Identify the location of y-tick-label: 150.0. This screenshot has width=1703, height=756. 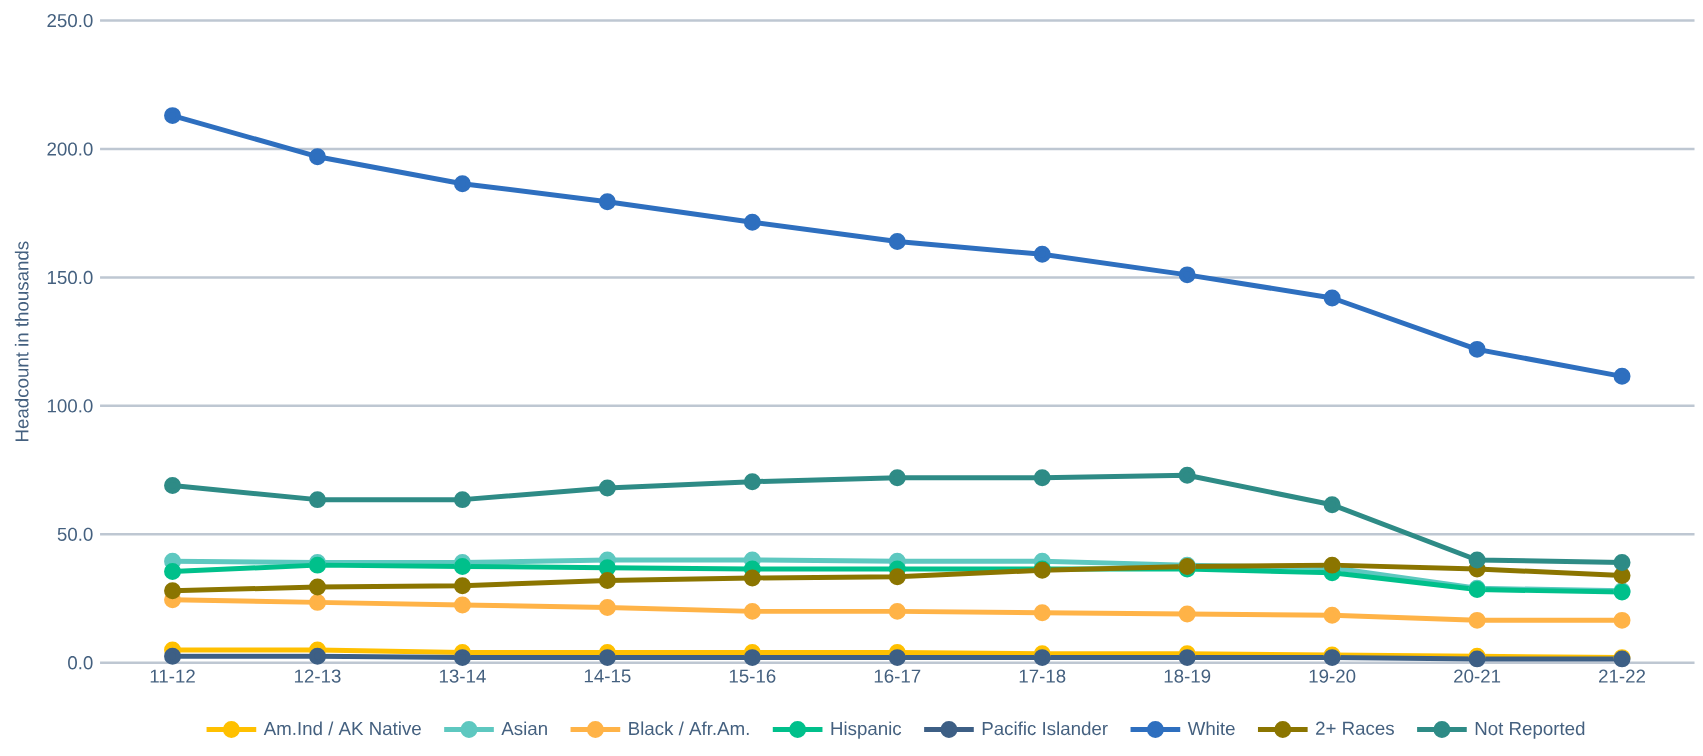
(70, 277).